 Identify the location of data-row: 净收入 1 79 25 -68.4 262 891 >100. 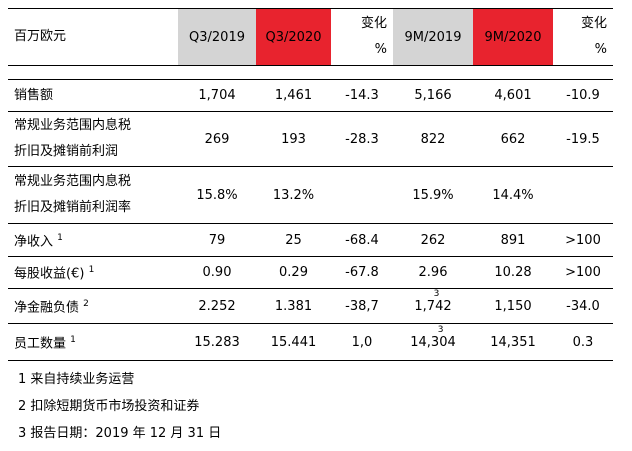
(310, 240).